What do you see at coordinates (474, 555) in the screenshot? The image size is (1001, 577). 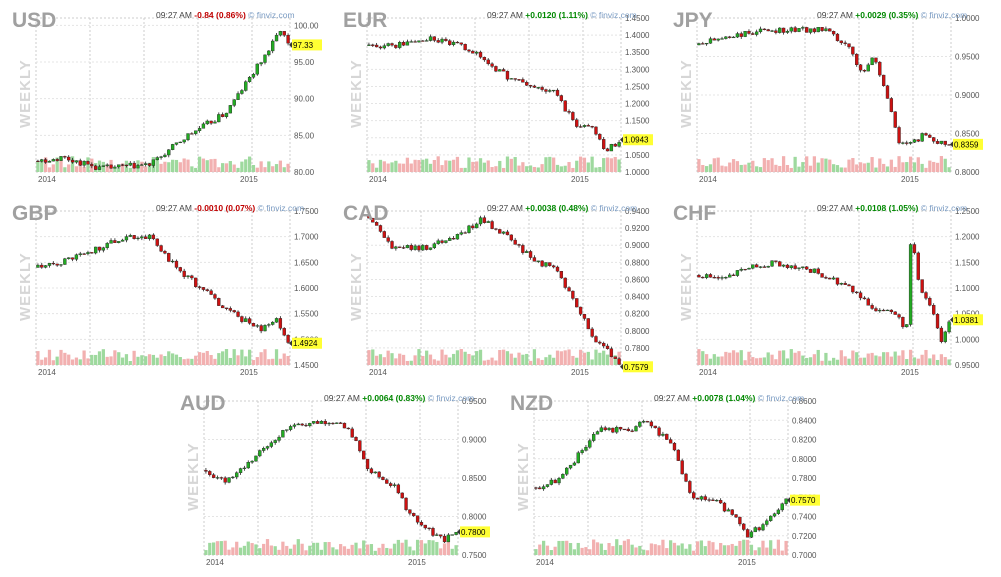 I see `y-tick-label: 0.7500` at bounding box center [474, 555].